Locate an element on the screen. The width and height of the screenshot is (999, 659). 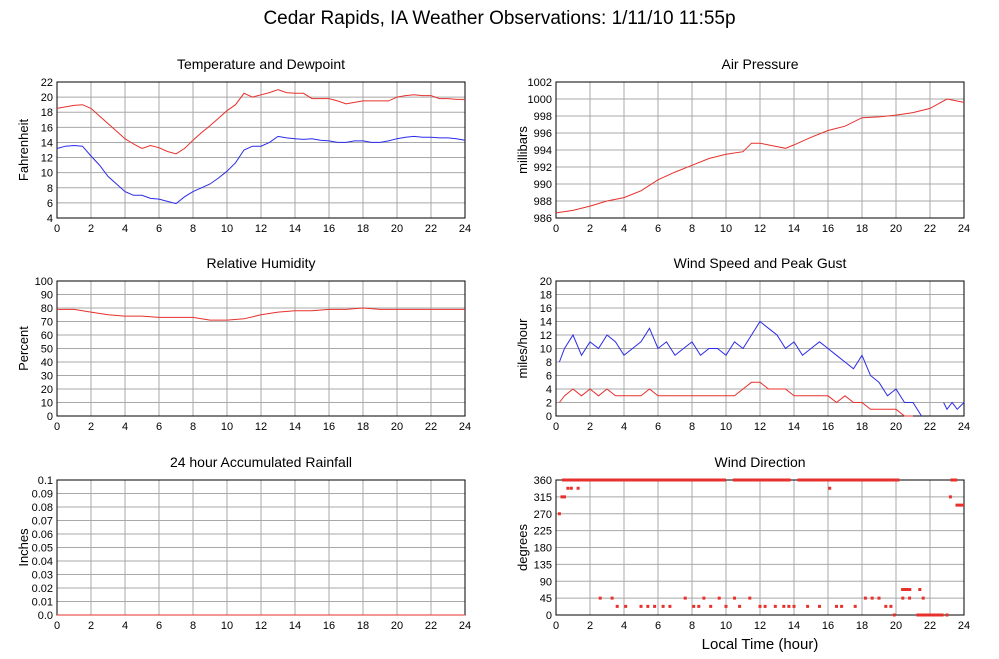
x-axis-label: Local Time (hour) is located at coordinates (760, 644).